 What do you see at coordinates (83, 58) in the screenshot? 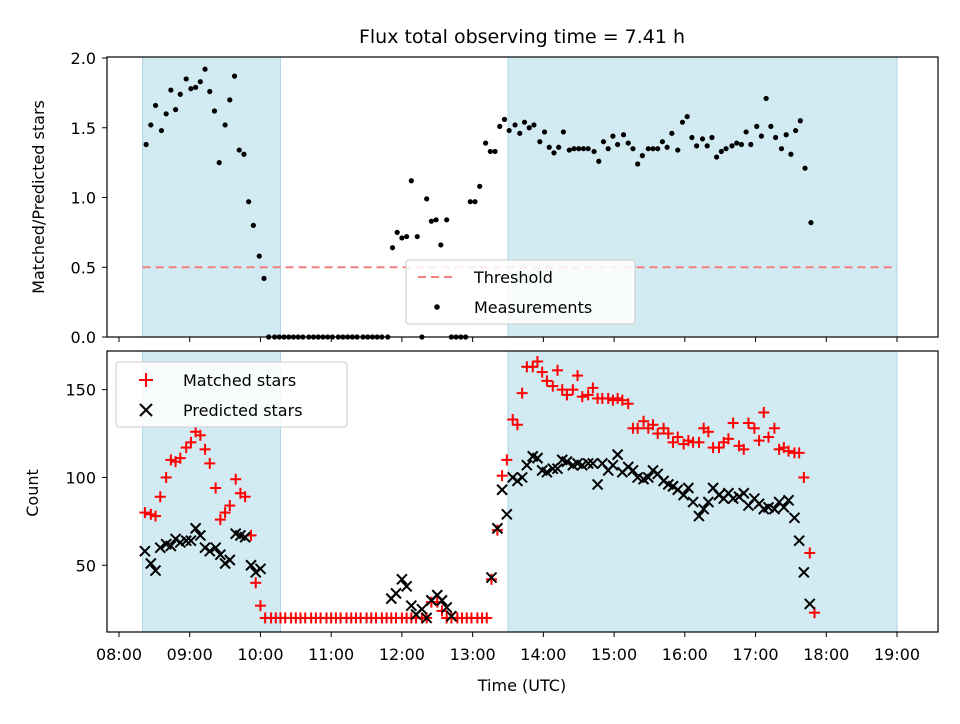
I see `y-tick-label: 2.0` at bounding box center [83, 58].